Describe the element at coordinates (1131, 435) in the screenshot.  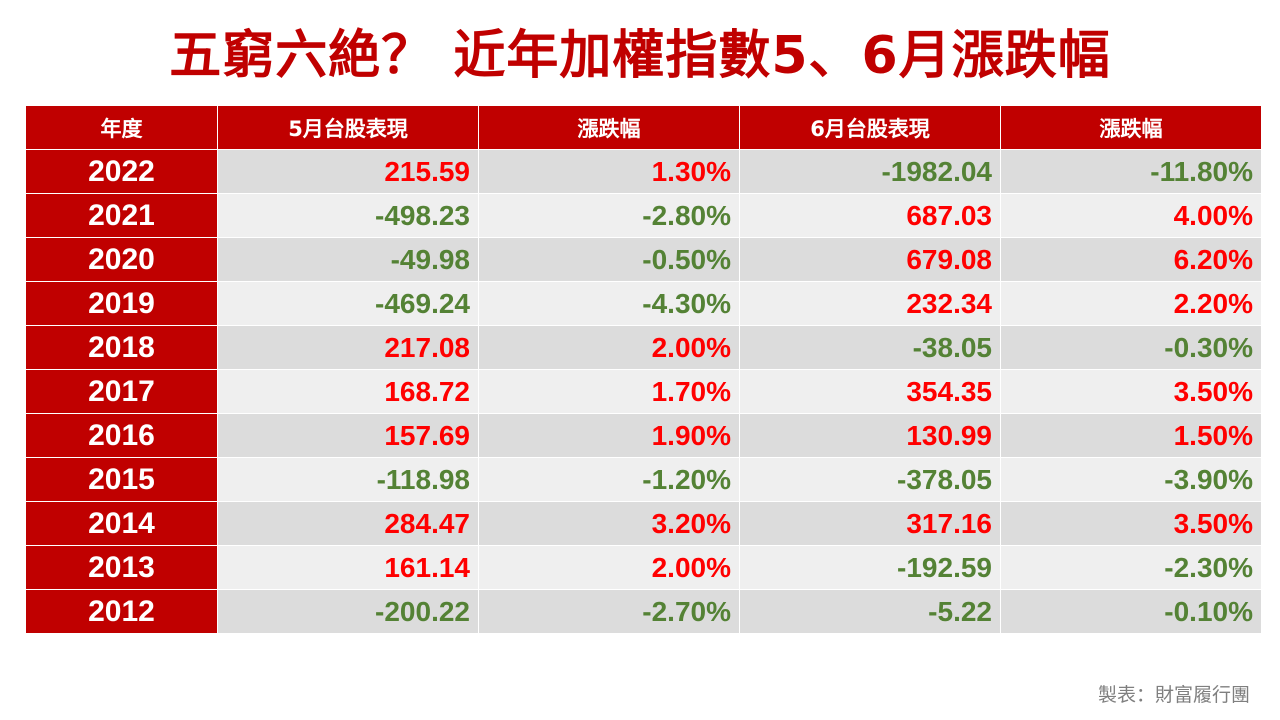
I see `jun-pct-cell: 1.50%` at that location.